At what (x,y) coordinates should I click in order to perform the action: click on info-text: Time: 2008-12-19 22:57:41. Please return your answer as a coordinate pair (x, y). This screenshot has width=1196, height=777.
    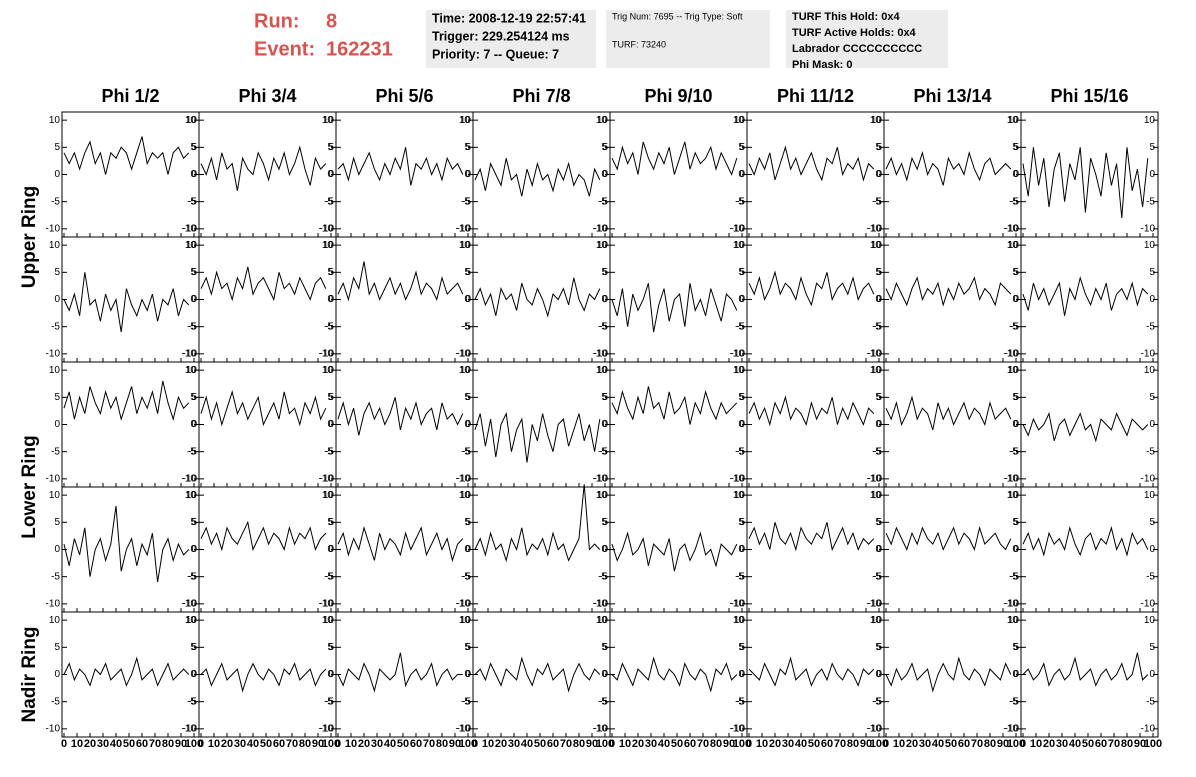
    Looking at the image, I should click on (509, 18).